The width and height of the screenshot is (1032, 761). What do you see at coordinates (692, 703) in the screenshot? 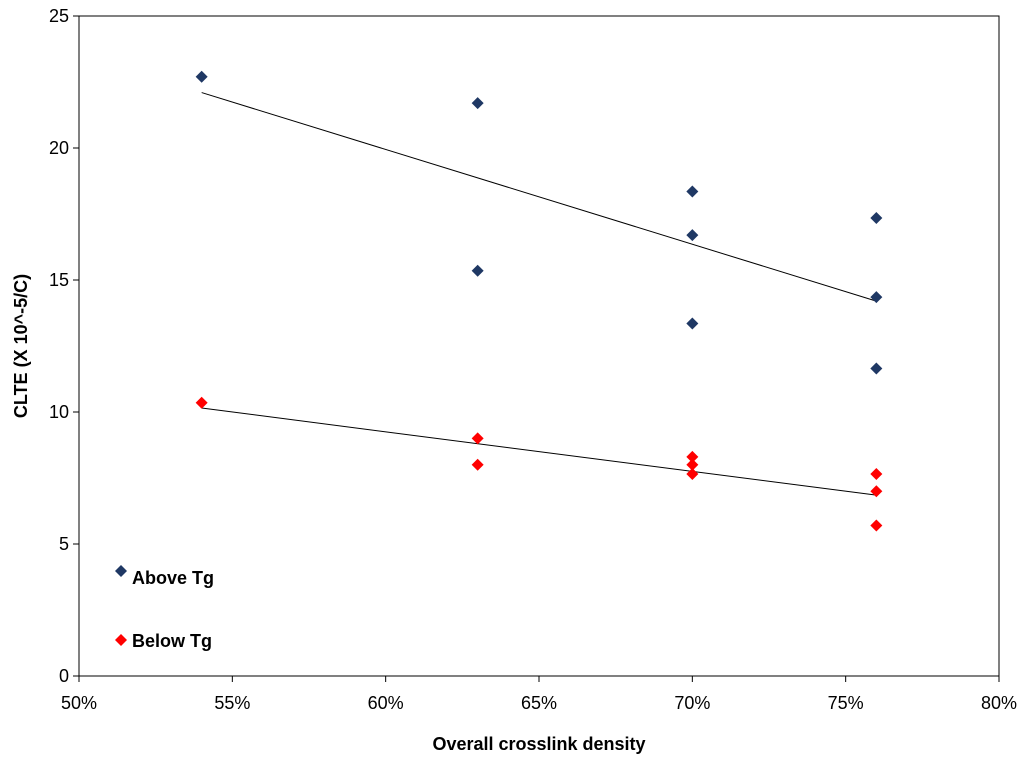
I see `x-tick-label: 70%` at bounding box center [692, 703].